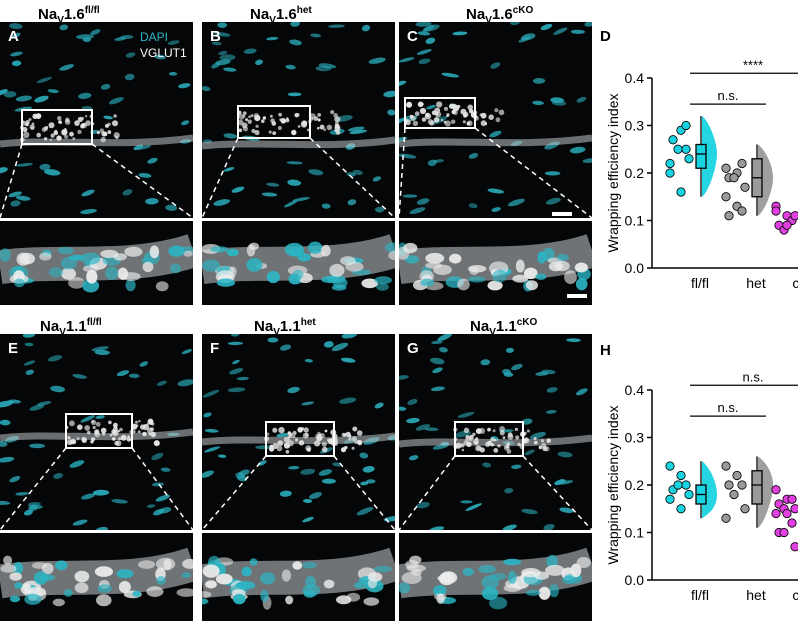  I want to click on panel-label-H: H, so click(605, 350).